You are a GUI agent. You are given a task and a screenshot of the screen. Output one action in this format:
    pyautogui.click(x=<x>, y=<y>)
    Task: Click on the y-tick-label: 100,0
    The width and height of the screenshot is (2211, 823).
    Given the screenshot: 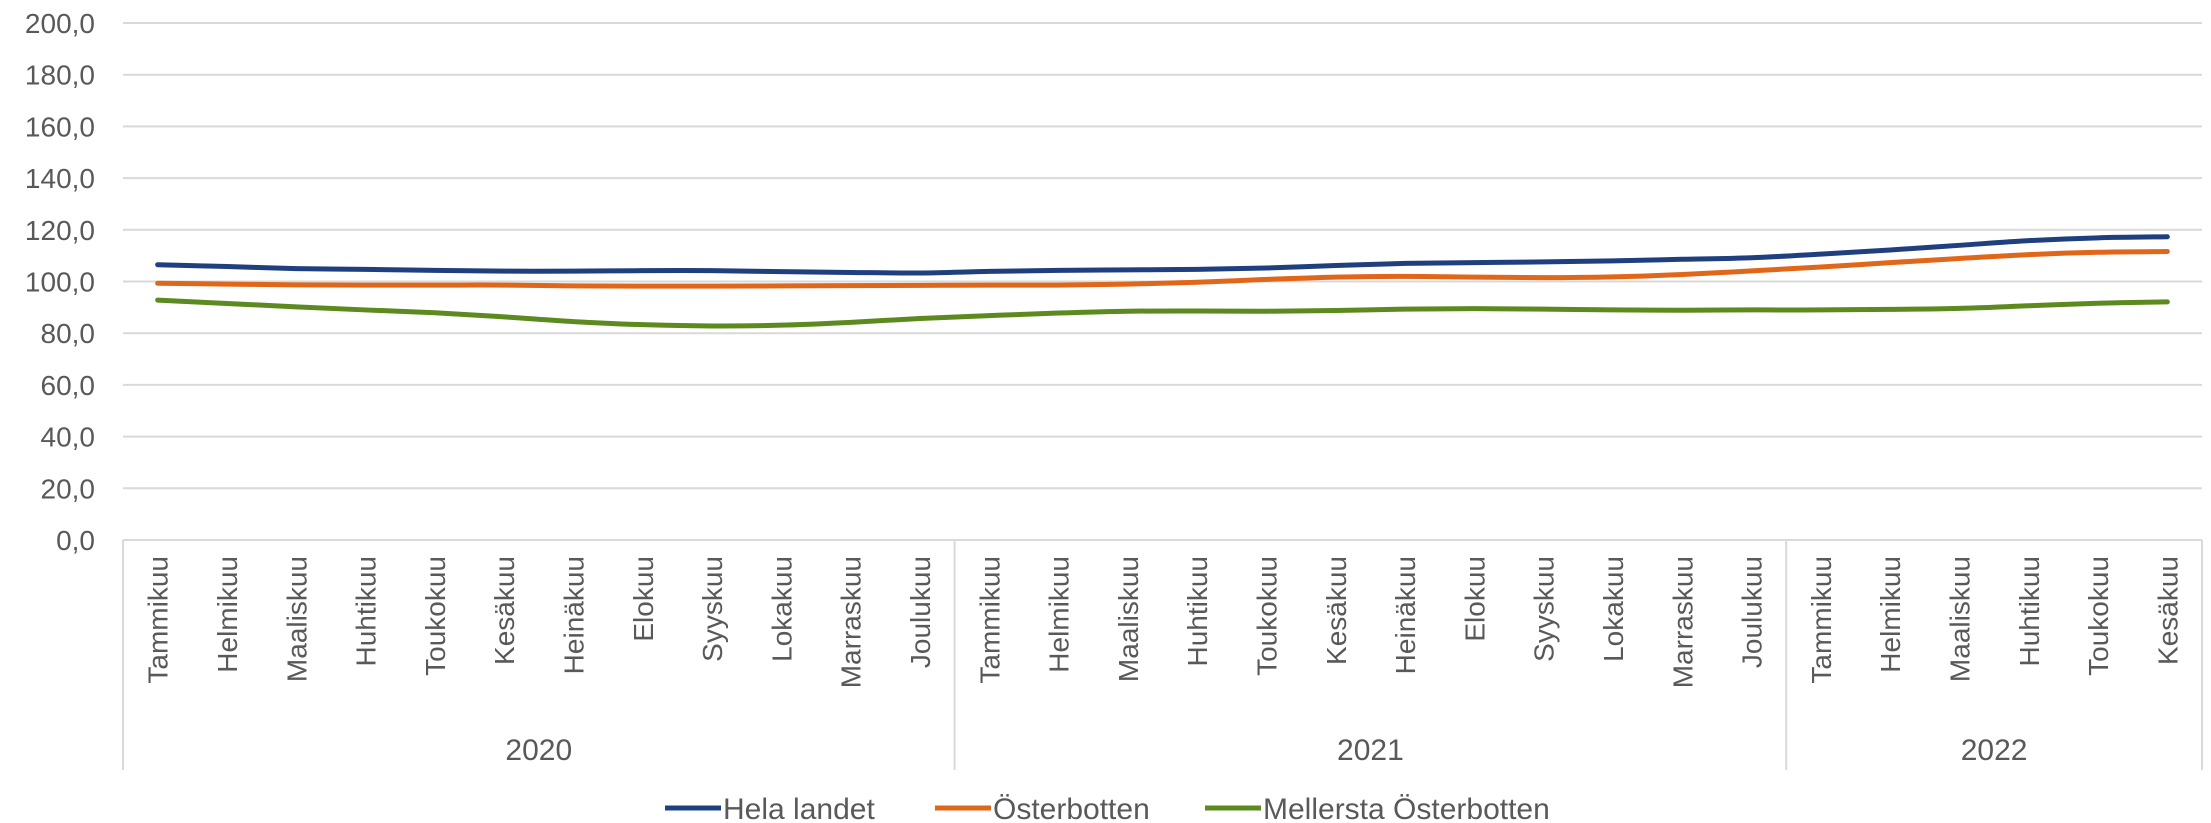 What is the action you would take?
    pyautogui.click(x=60, y=282)
    